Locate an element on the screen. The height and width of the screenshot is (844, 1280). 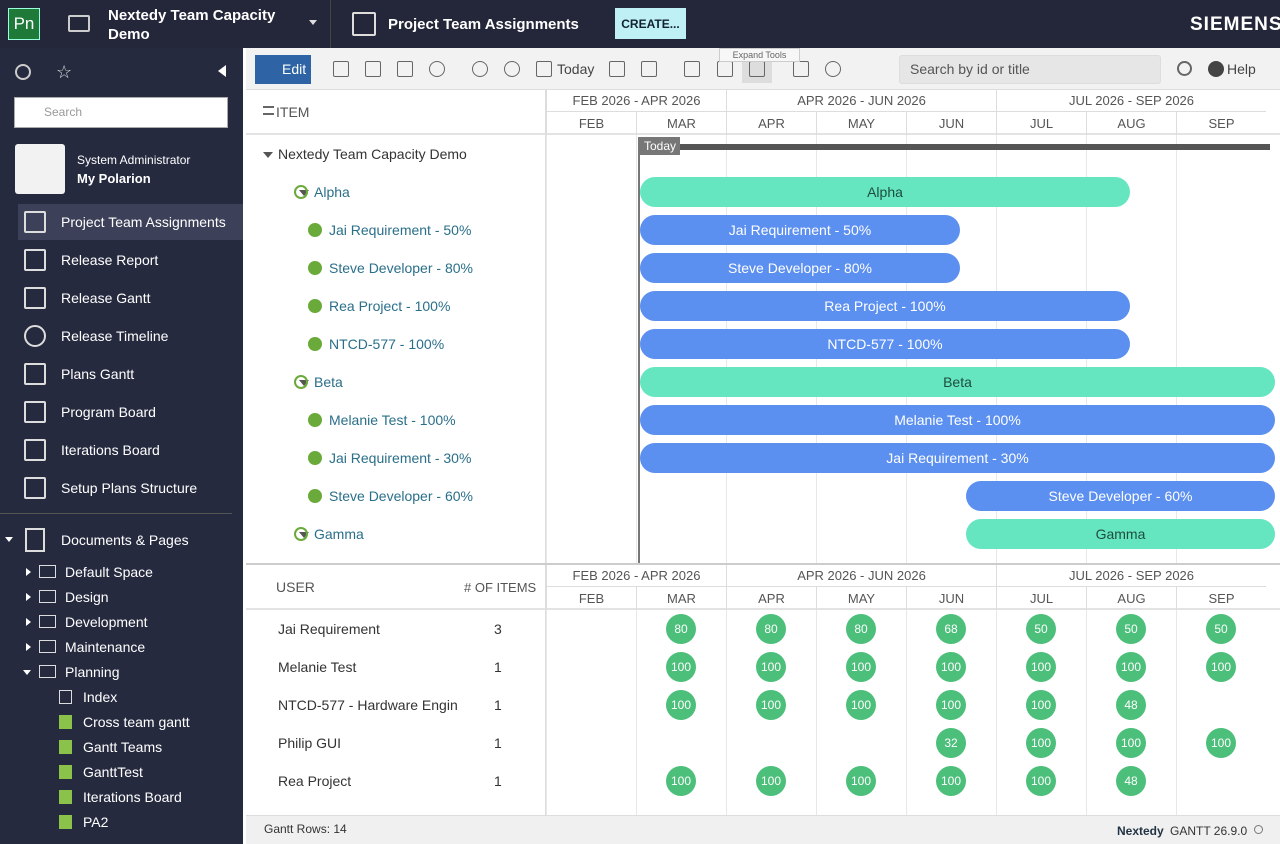
gantt-bar: Melanie Test - 100% is located at coordinates (957, 420).